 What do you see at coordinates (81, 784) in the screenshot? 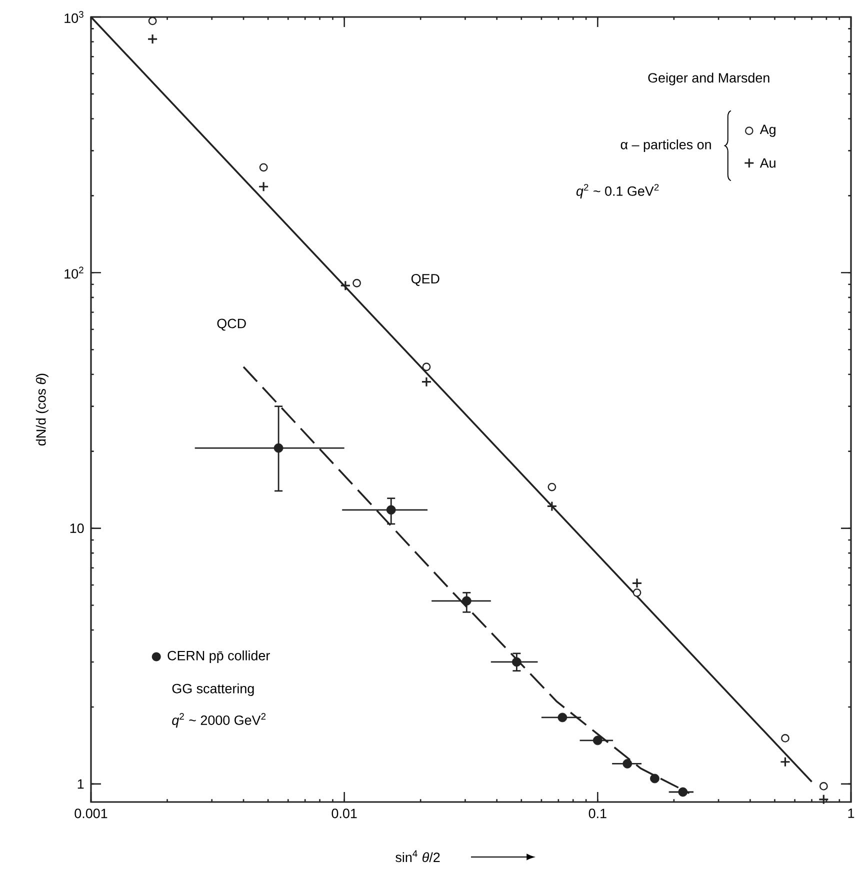
I see `y-tick-label: 1` at bounding box center [81, 784].